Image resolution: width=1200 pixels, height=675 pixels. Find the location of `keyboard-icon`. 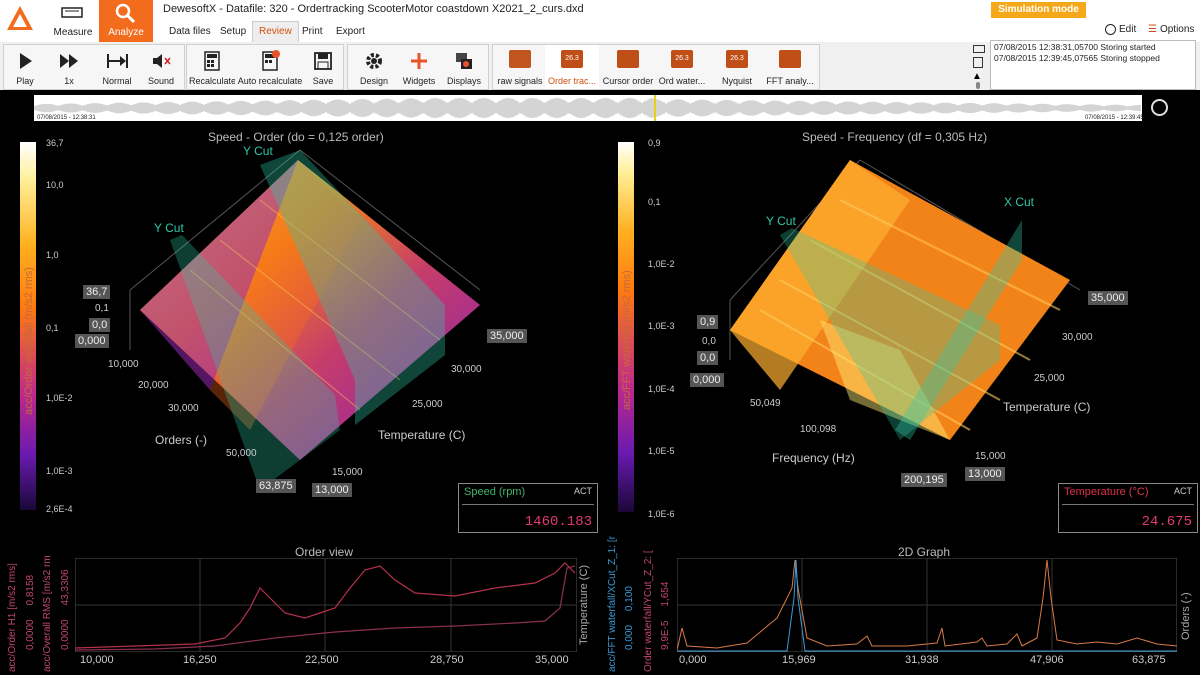

keyboard-icon is located at coordinates (979, 49).